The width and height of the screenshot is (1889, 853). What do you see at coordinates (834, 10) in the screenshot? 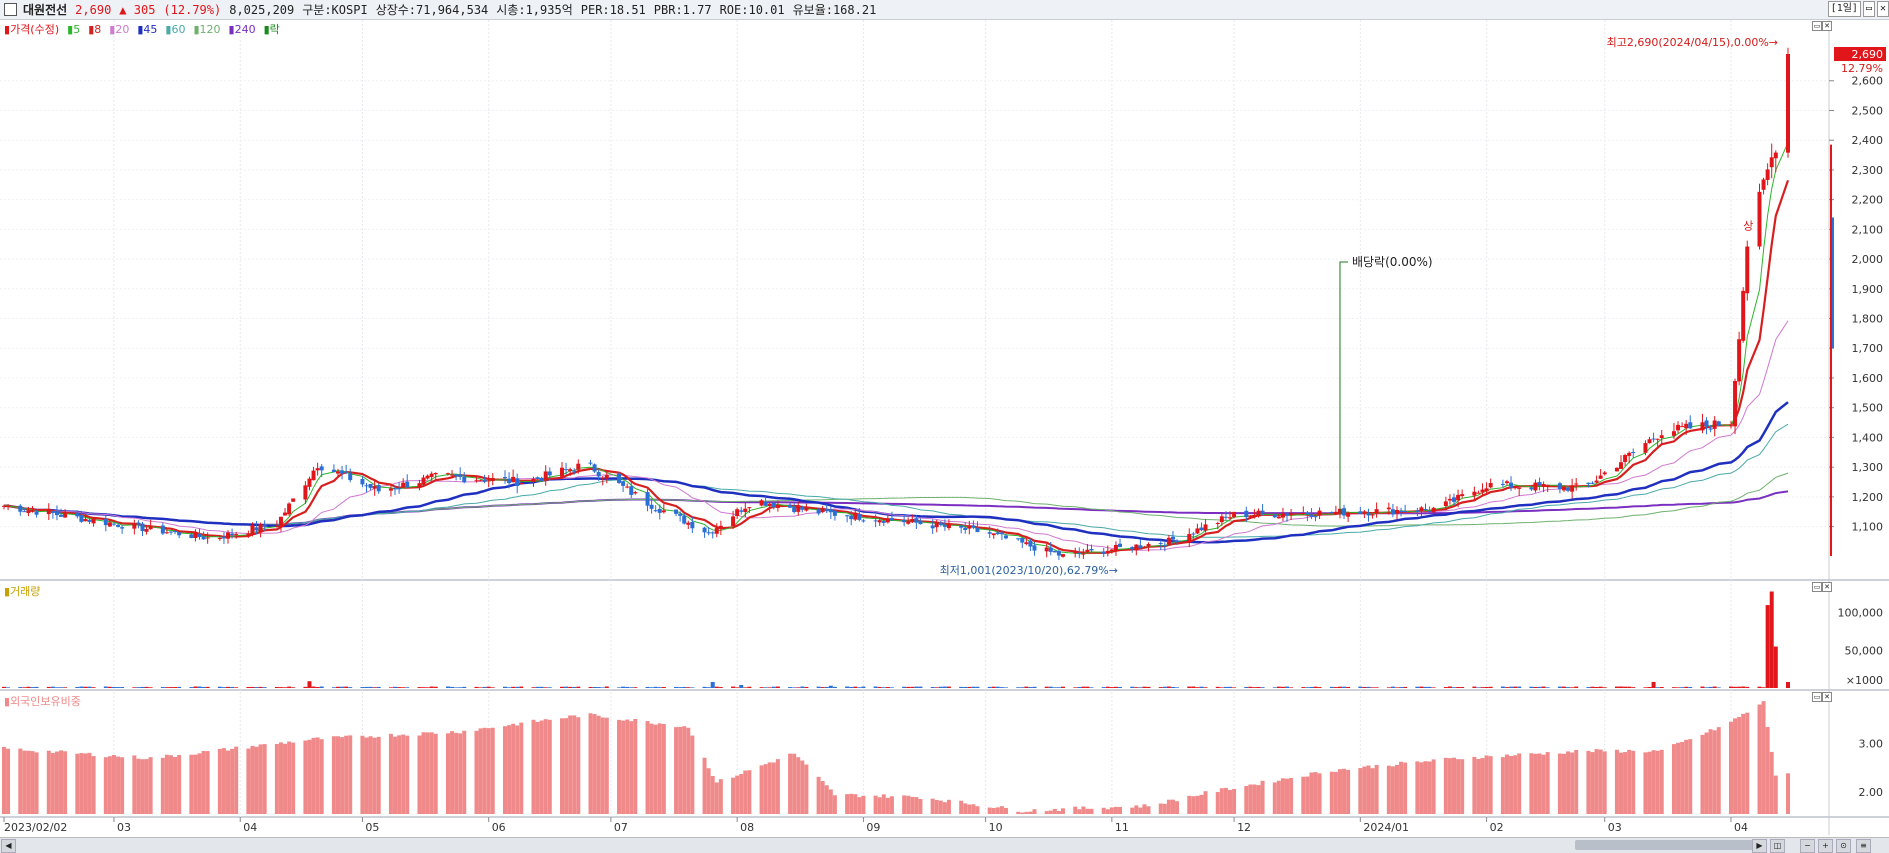
I see `float-rate-text: 유보율:168.21` at bounding box center [834, 10].